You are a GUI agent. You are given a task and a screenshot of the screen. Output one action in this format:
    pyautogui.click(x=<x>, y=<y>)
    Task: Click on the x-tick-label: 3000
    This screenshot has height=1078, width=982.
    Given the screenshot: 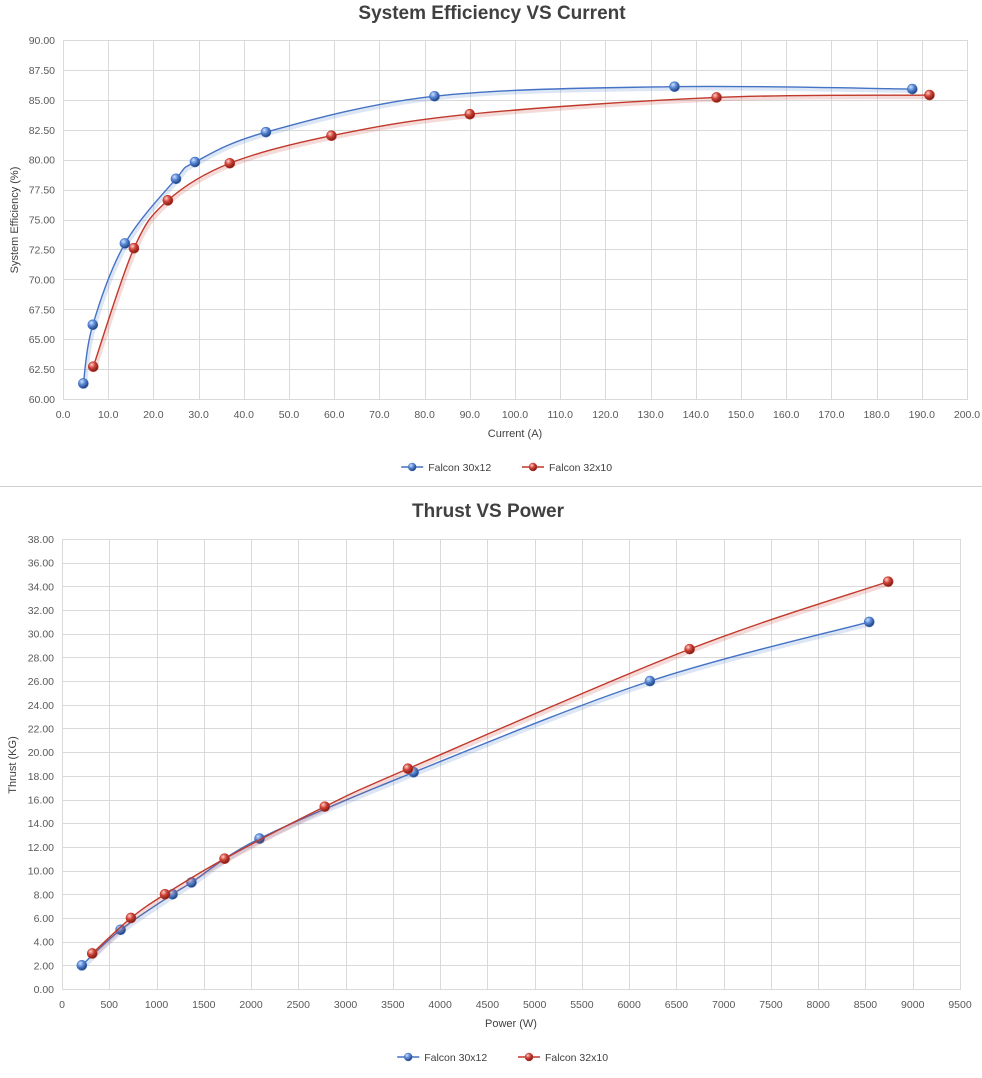 What is the action you would take?
    pyautogui.click(x=346, y=1005)
    